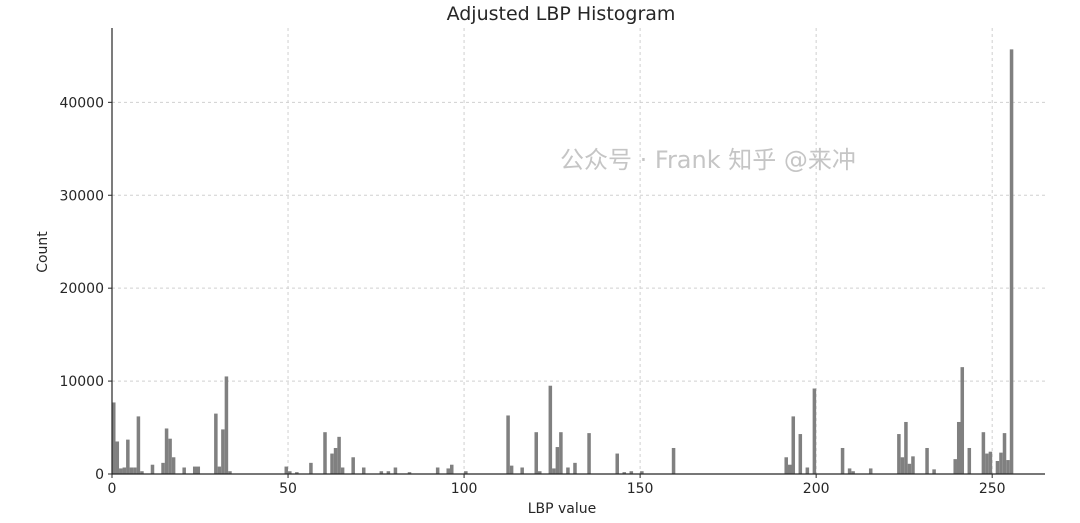 Image resolution: width=1080 pixels, height=523 pixels. I want to click on y-tick-label: 0, so click(99, 475).